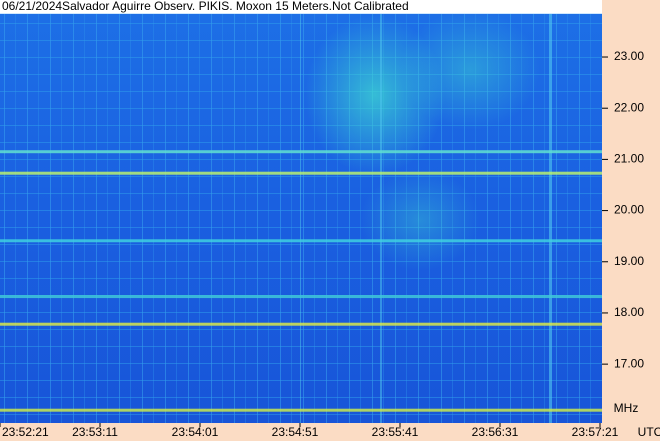  I want to click on x-tick-label: 23:54:01, so click(195, 432).